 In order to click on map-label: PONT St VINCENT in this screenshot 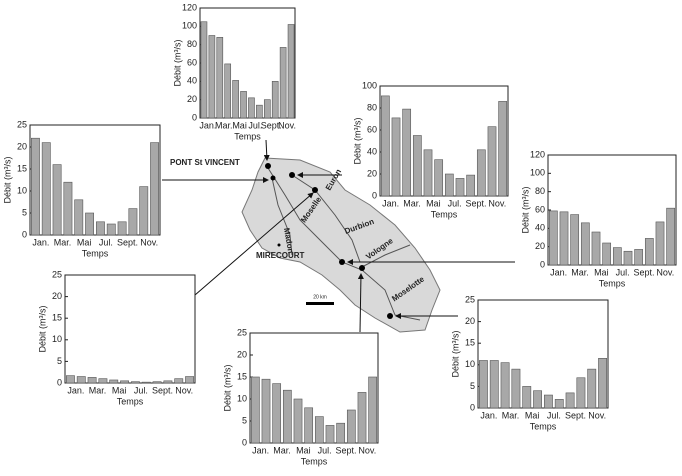, I will do `click(205, 162)`.